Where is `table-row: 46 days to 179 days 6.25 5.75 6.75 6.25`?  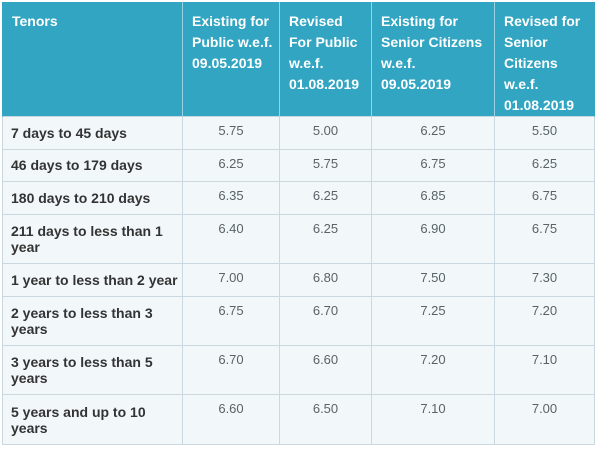
table-row: 46 days to 179 days 6.25 5.75 6.75 6.25 is located at coordinates (298, 166).